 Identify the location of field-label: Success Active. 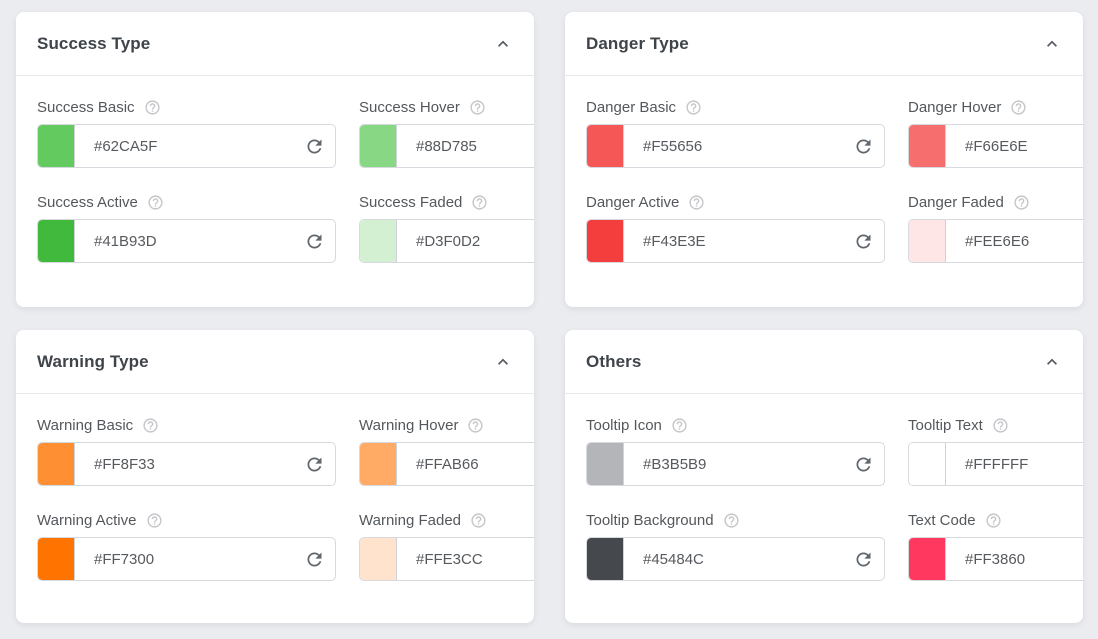
(87, 202).